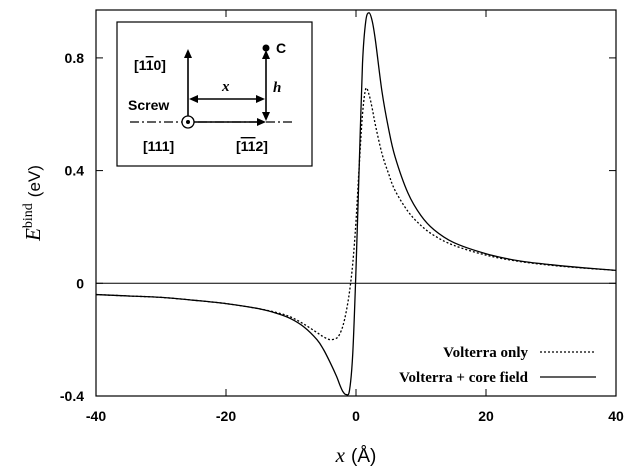 The image size is (628, 468). Describe the element at coordinates (260, 99) in the screenshot. I see `x-distance-arrow-right-head` at that location.